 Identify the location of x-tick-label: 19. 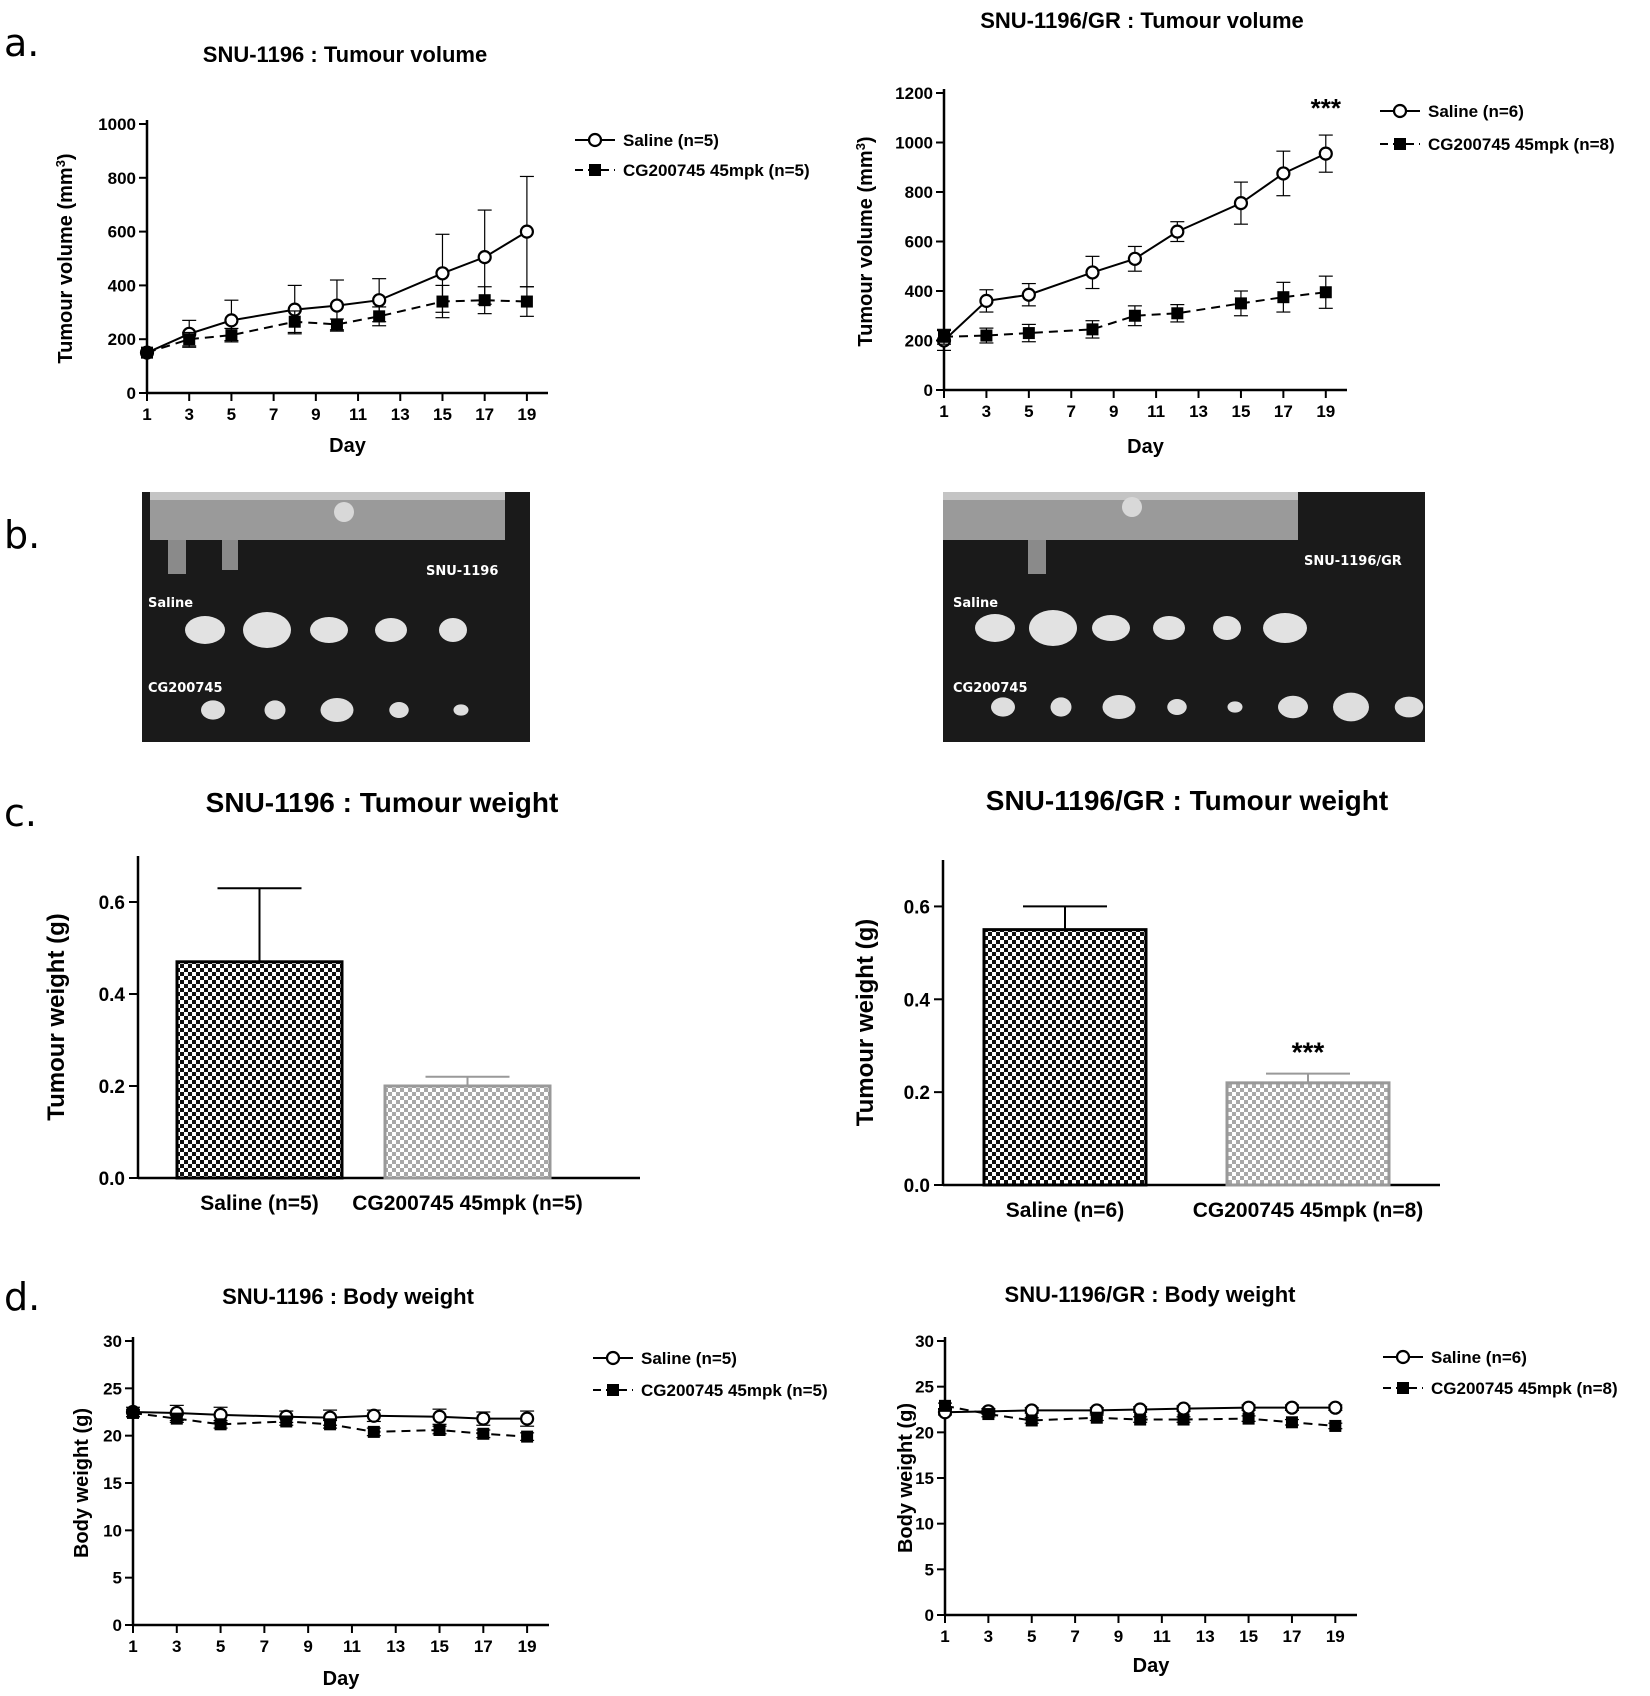
(526, 414).